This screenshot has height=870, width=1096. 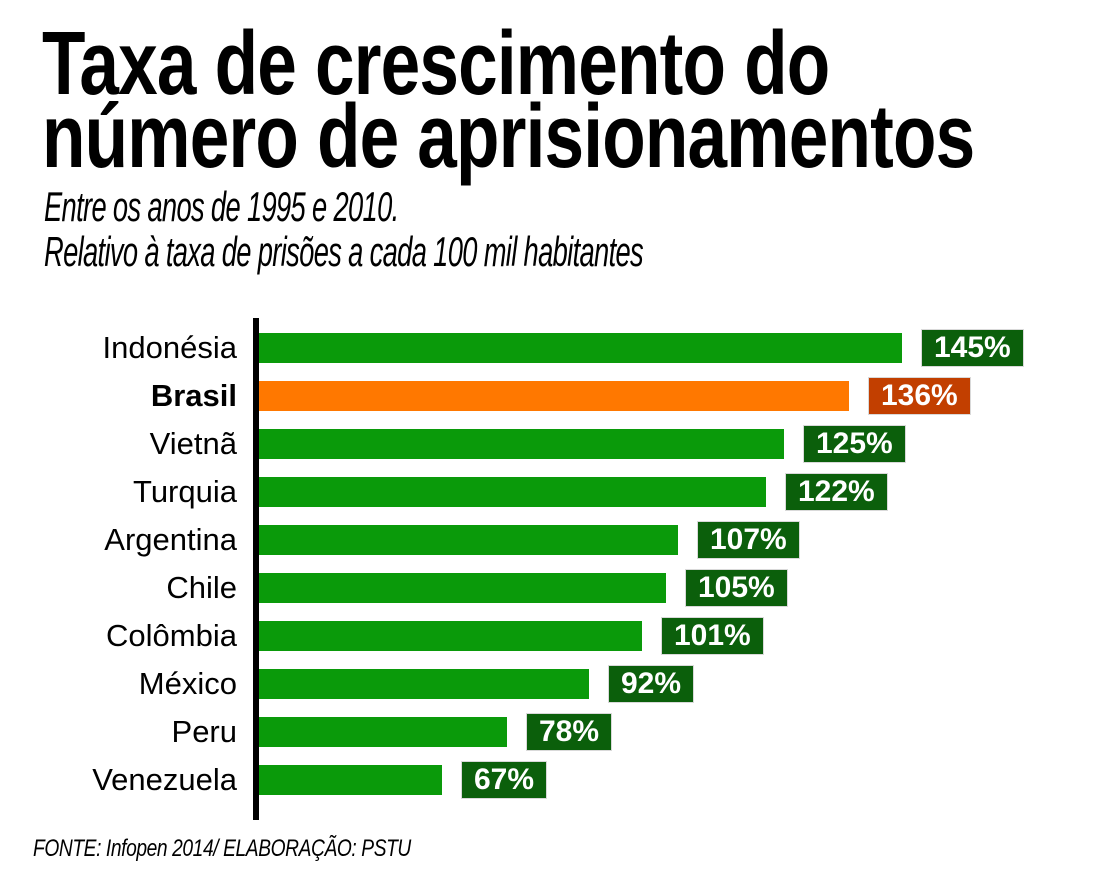 What do you see at coordinates (187, 683) in the screenshot?
I see `category-label: México` at bounding box center [187, 683].